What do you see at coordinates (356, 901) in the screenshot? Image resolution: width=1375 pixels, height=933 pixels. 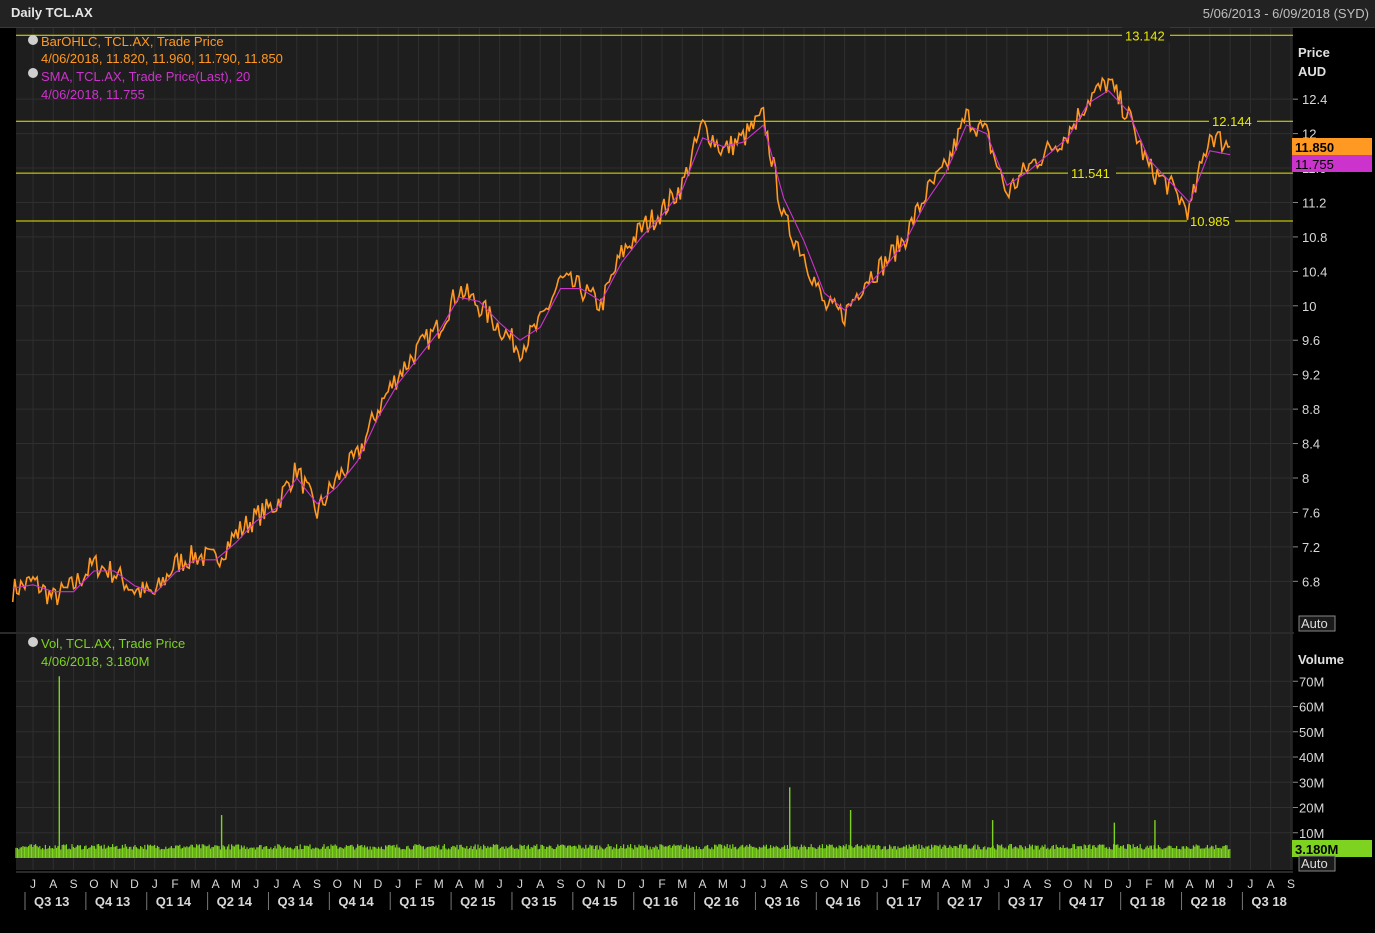 I see `quarter-tick-label: Q4 14` at bounding box center [356, 901].